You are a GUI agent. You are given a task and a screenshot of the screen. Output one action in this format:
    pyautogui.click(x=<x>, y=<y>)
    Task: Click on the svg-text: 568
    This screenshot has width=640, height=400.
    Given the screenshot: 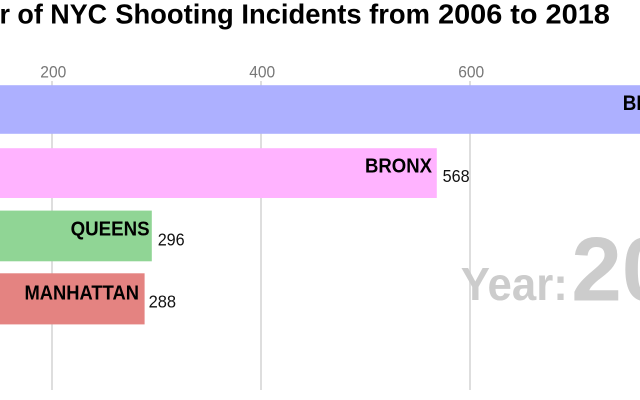 What is the action you would take?
    pyautogui.click(x=456, y=176)
    